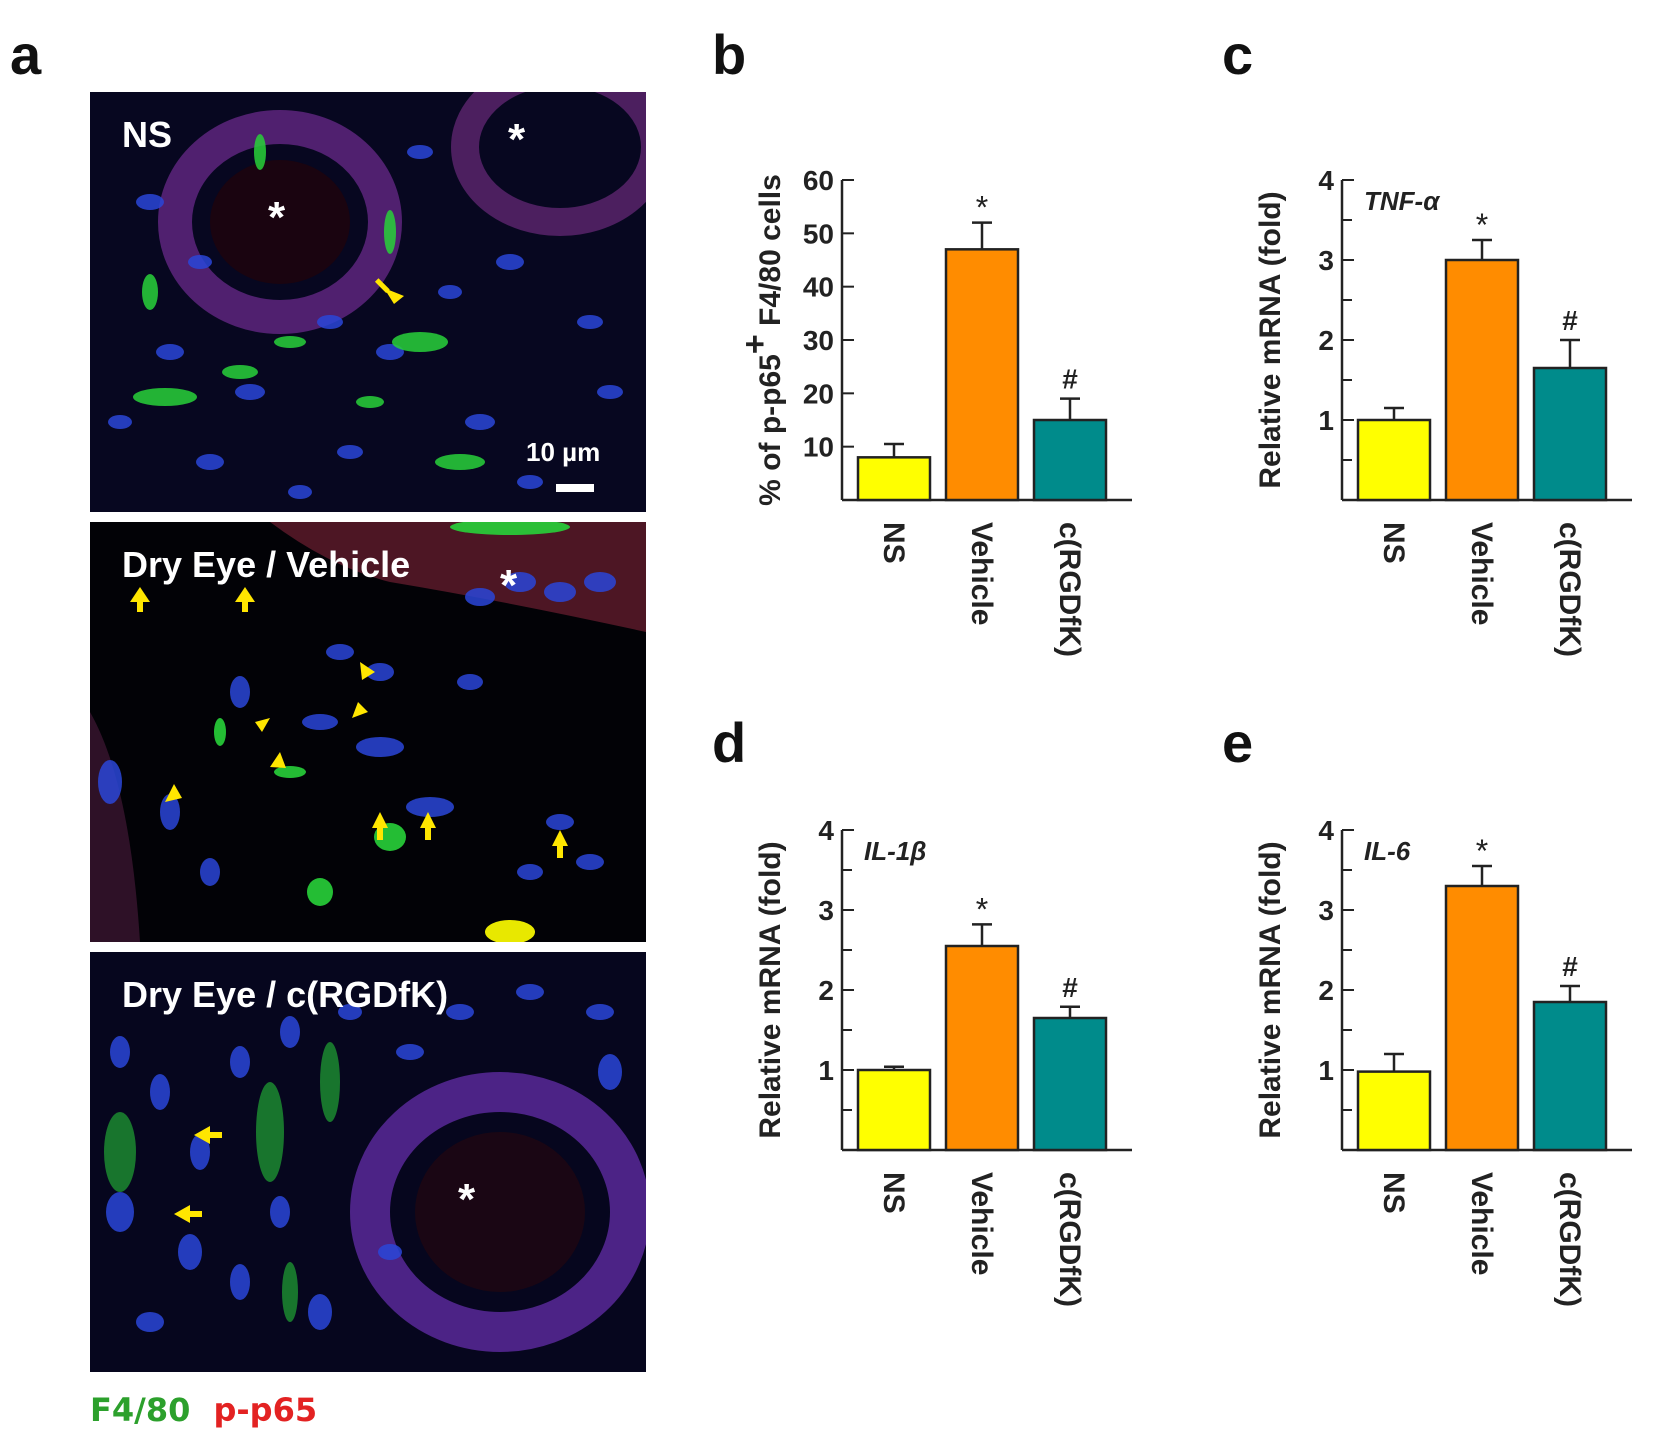 This screenshot has height=1450, width=1678. What do you see at coordinates (818, 233) in the screenshot?
I see `chart-b-ytick-label: 50` at bounding box center [818, 233].